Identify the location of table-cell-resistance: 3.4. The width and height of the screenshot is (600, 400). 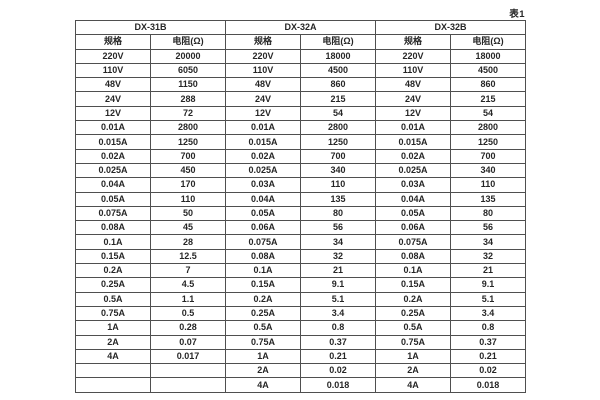
(338, 313).